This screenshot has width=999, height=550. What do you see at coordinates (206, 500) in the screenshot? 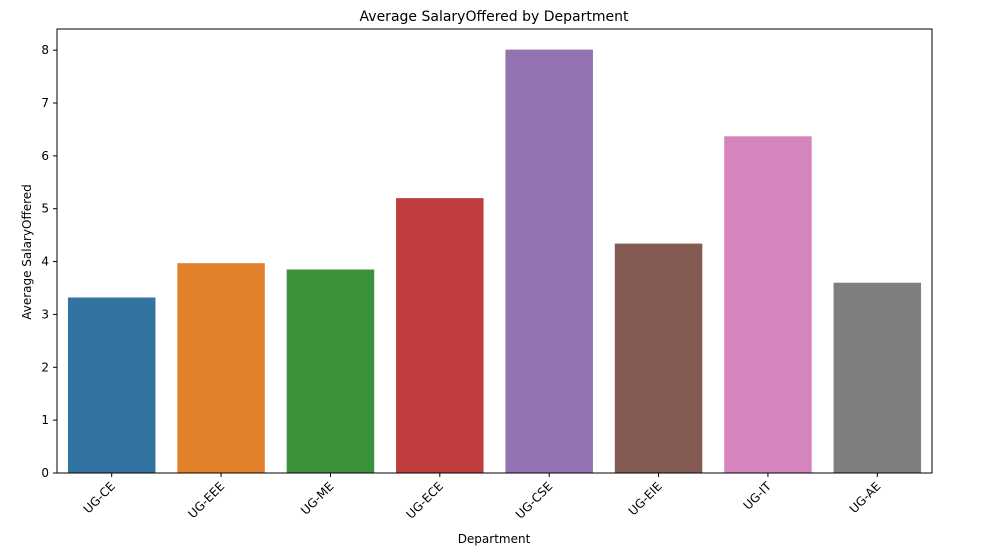
I see `x-tick-label: UG-EEE` at bounding box center [206, 500].